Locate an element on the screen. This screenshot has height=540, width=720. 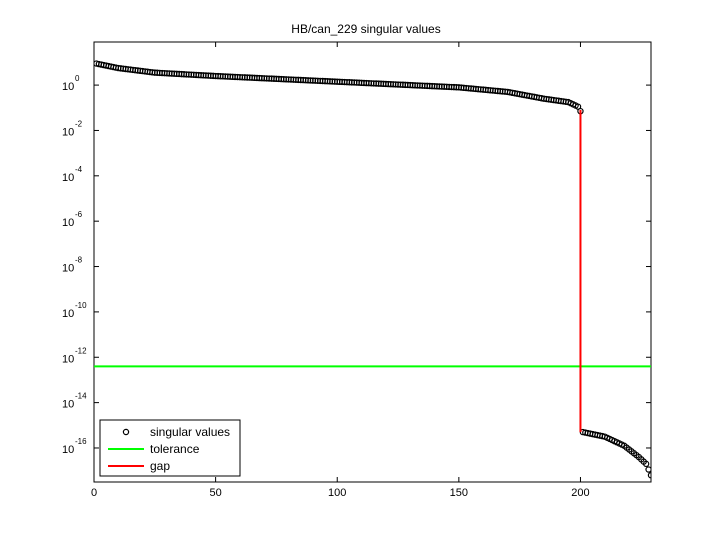
x-tick-label: 100 is located at coordinates (337, 493).